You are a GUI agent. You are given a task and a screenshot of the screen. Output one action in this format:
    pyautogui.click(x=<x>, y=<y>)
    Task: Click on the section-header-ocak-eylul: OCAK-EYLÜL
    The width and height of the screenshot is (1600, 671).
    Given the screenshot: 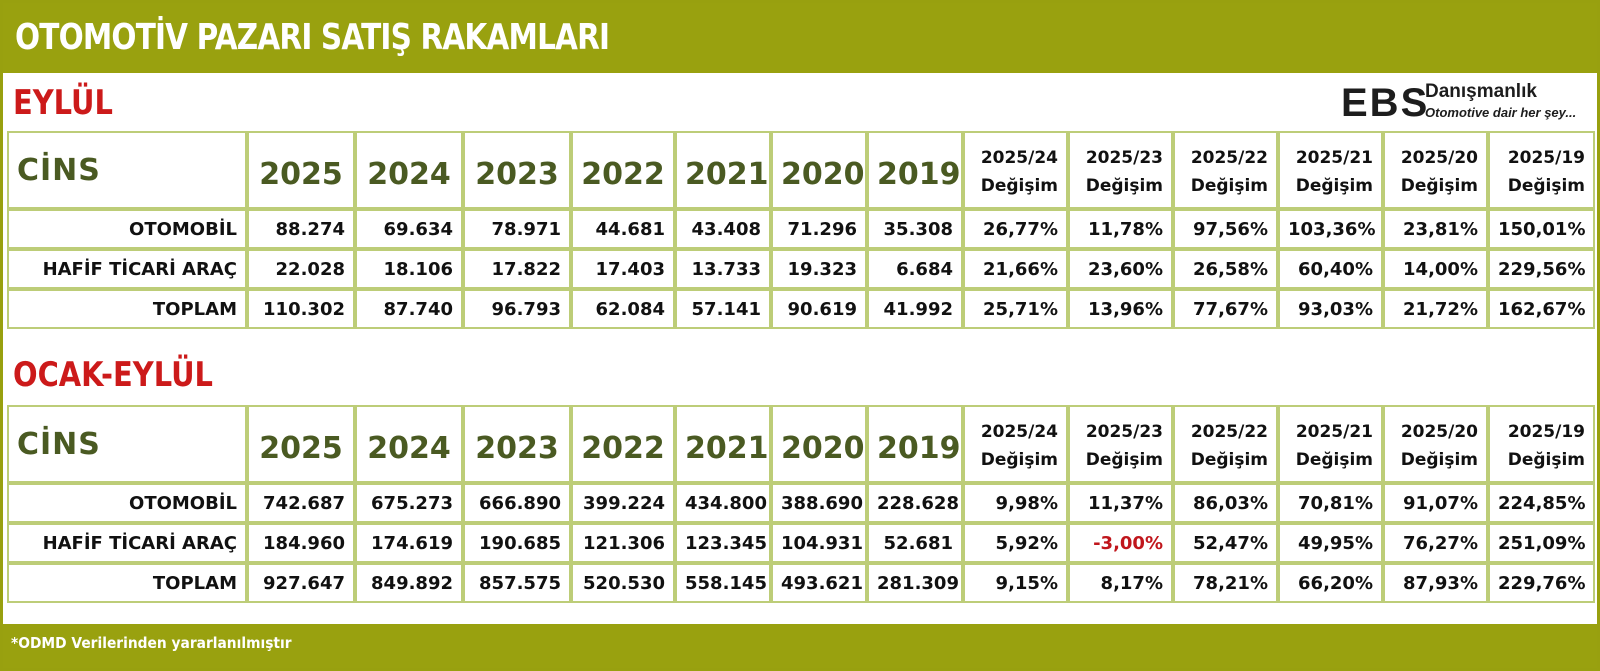 What is the action you would take?
    pyautogui.click(x=800, y=375)
    